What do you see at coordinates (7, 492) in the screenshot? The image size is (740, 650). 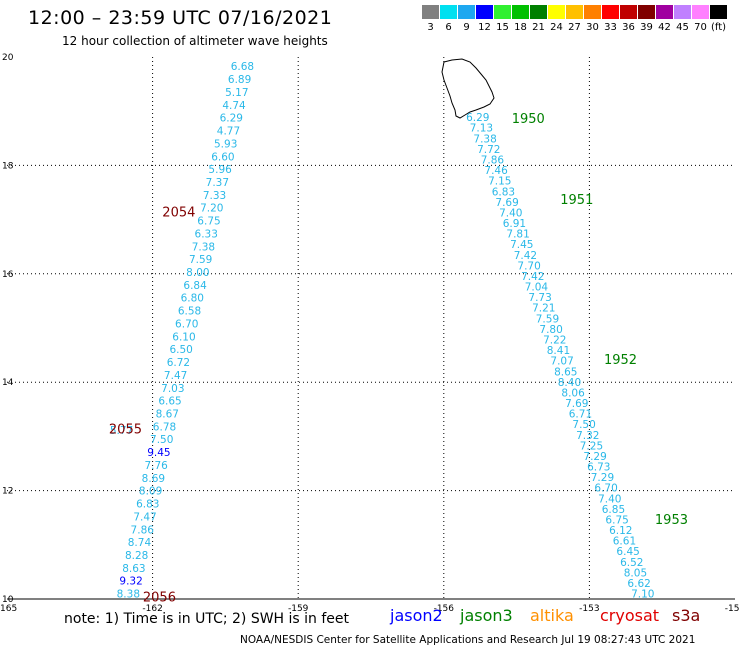 I see `lat-tick-label: 12` at bounding box center [7, 492].